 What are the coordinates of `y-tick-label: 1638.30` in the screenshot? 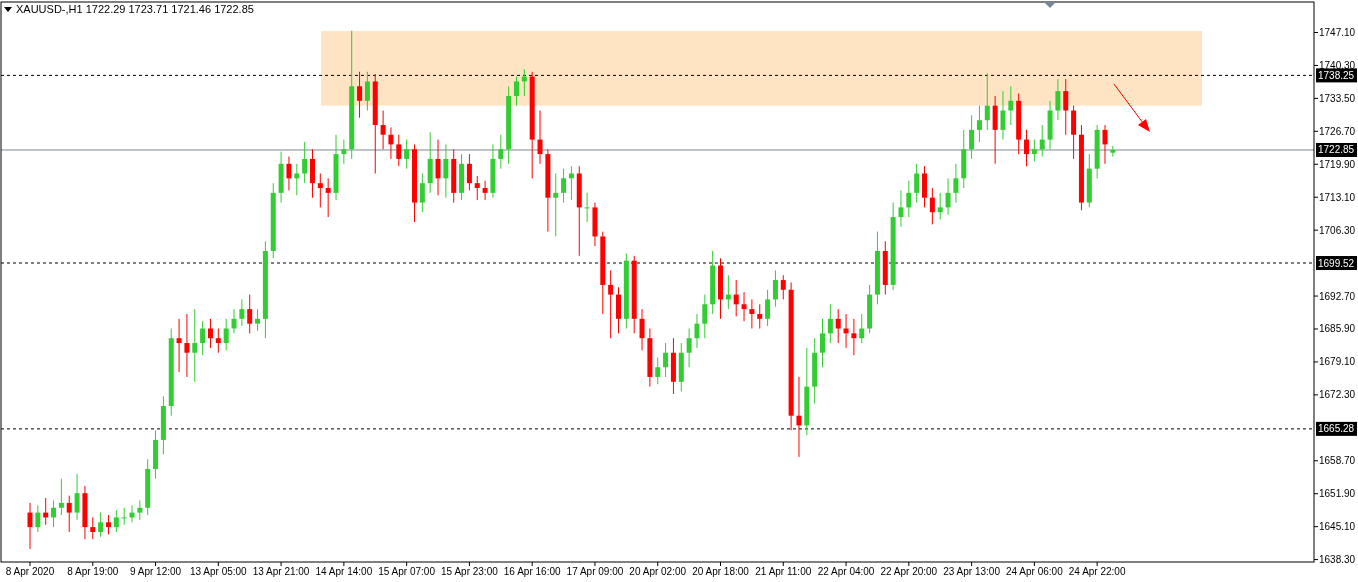 It's located at (1337, 560).